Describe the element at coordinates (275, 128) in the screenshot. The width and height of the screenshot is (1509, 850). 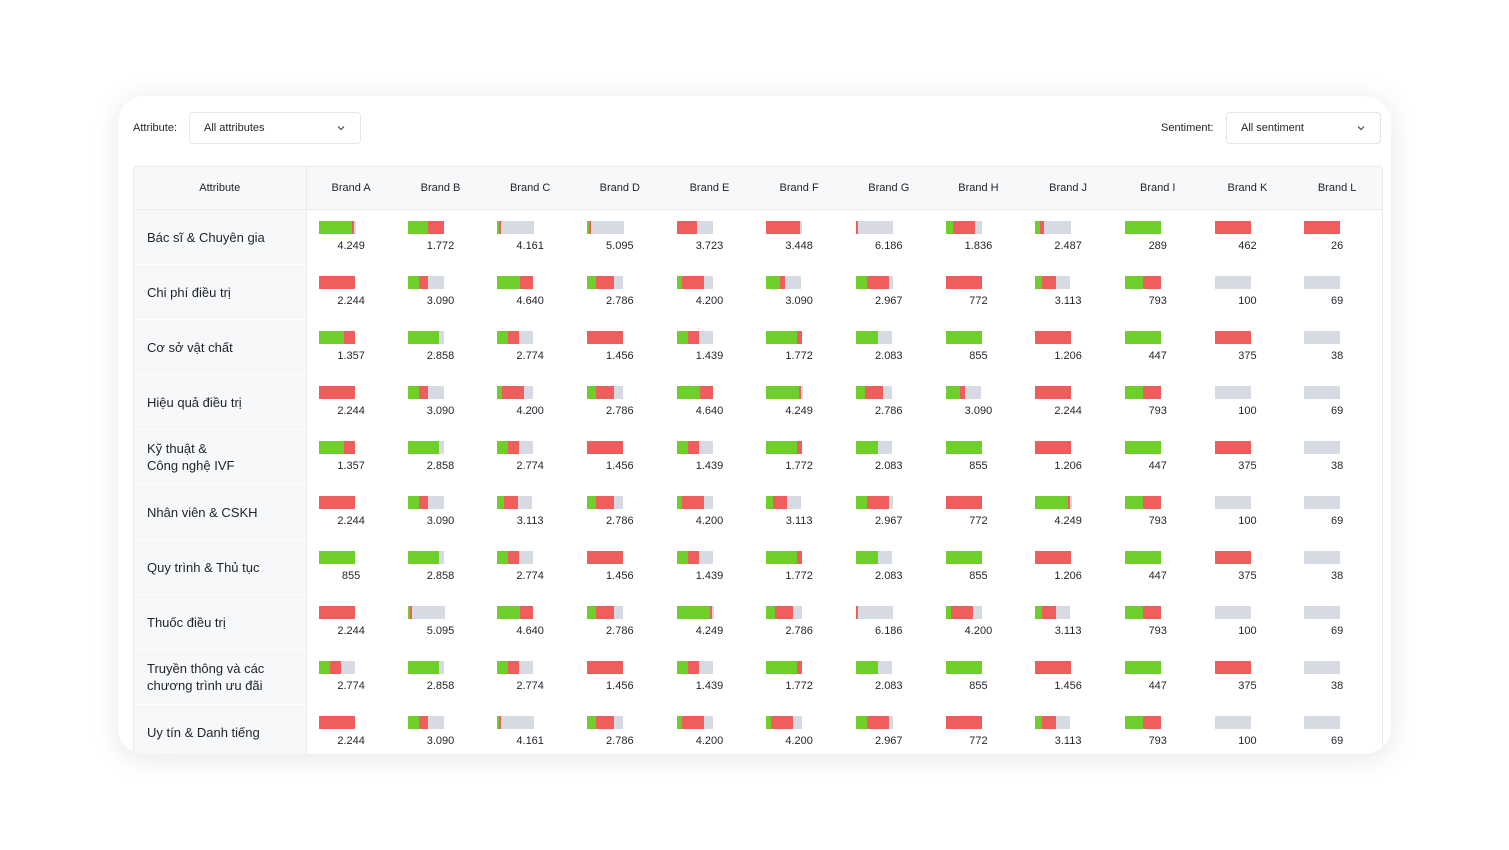
I see `attribute-select: All attributes` at that location.